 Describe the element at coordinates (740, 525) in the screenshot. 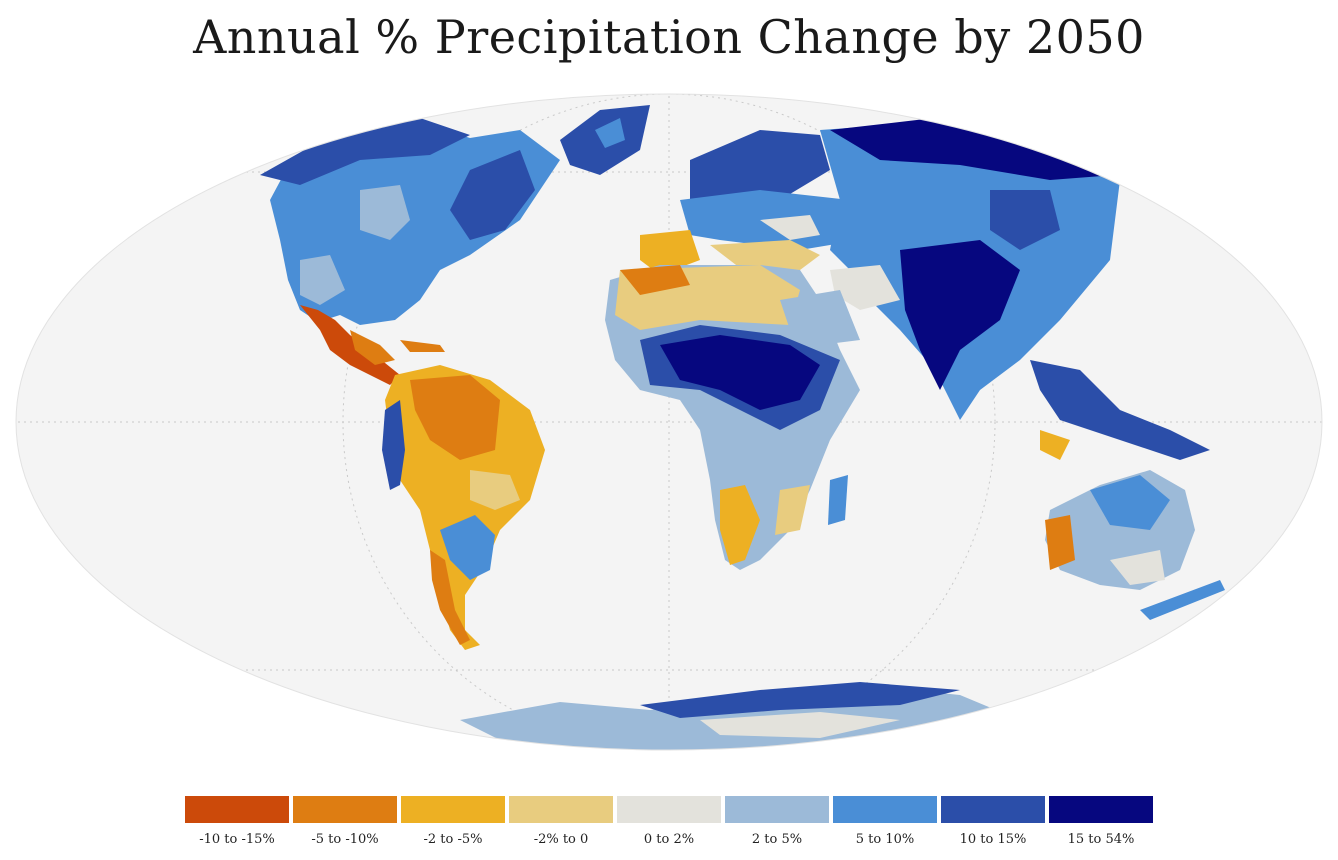

I see `south-africa` at that location.